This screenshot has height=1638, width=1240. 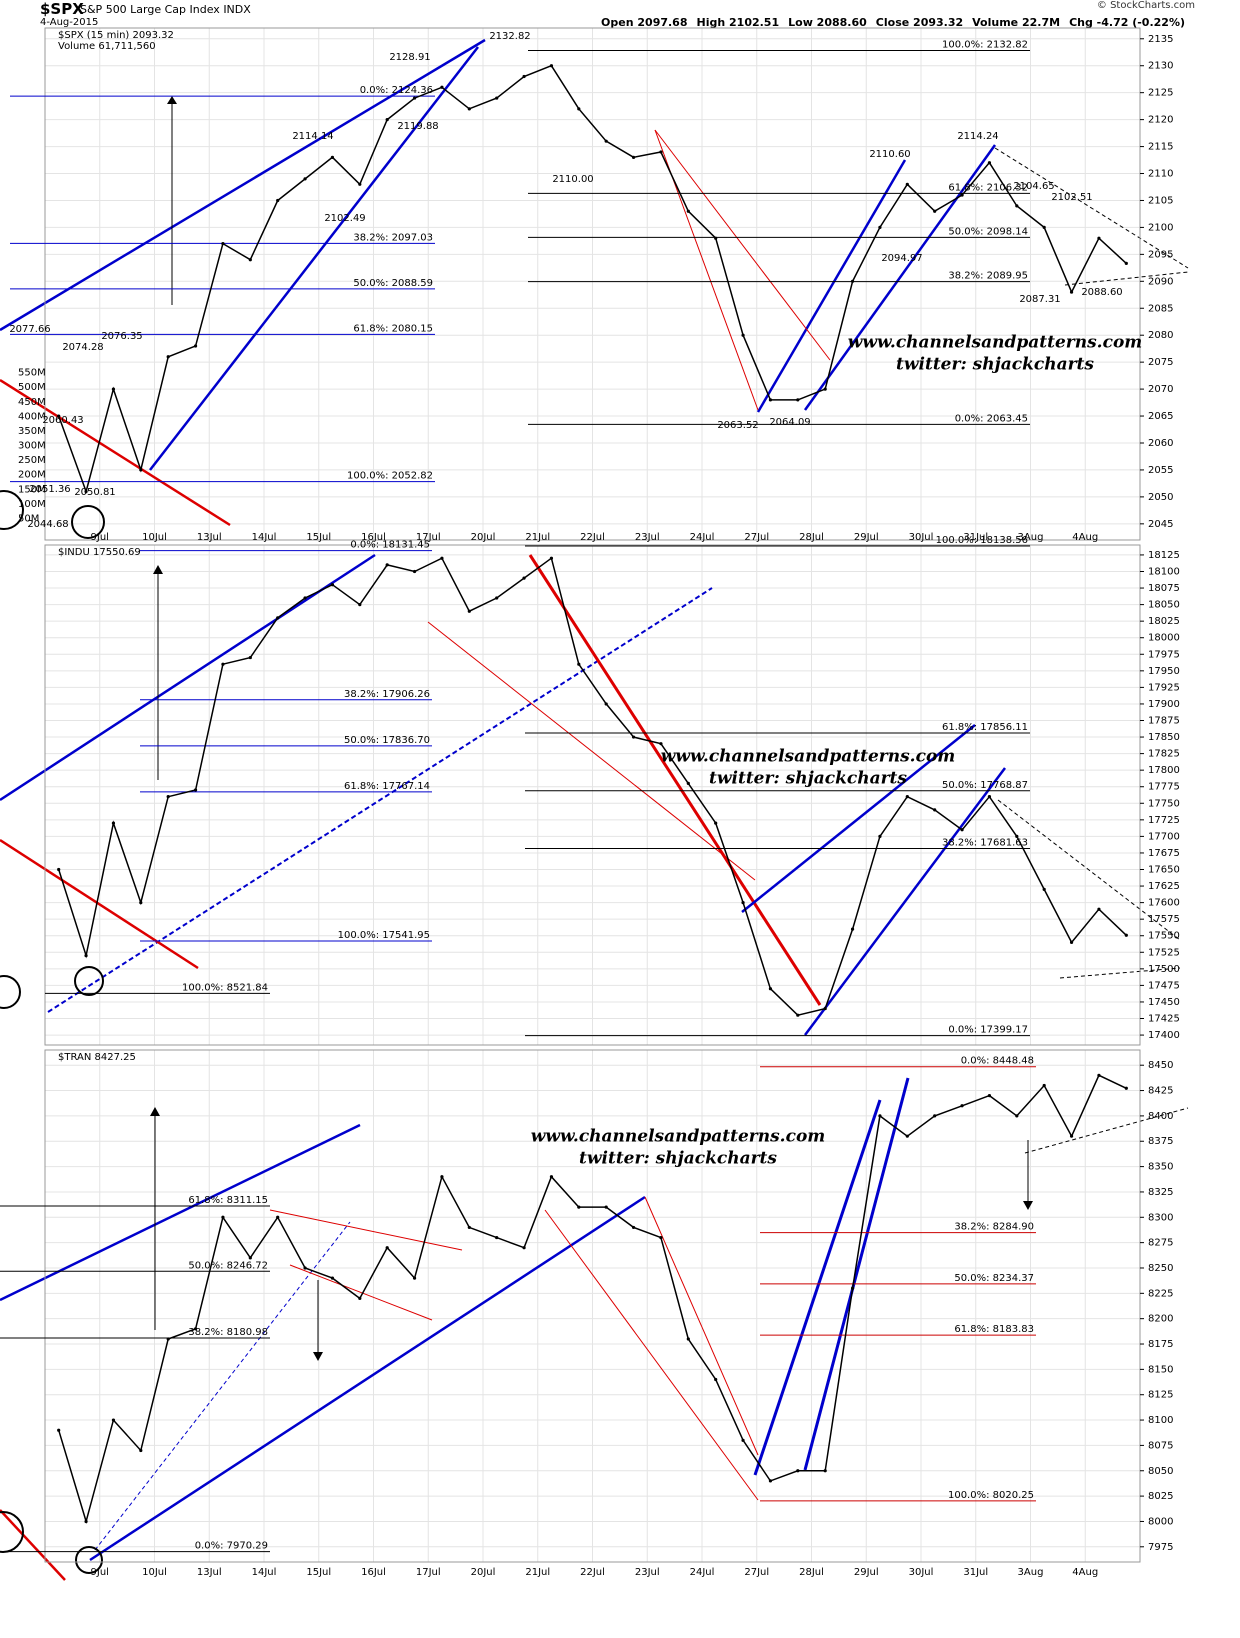 What do you see at coordinates (827, 22) in the screenshot?
I see `quote-item: Low 2088.60` at bounding box center [827, 22].